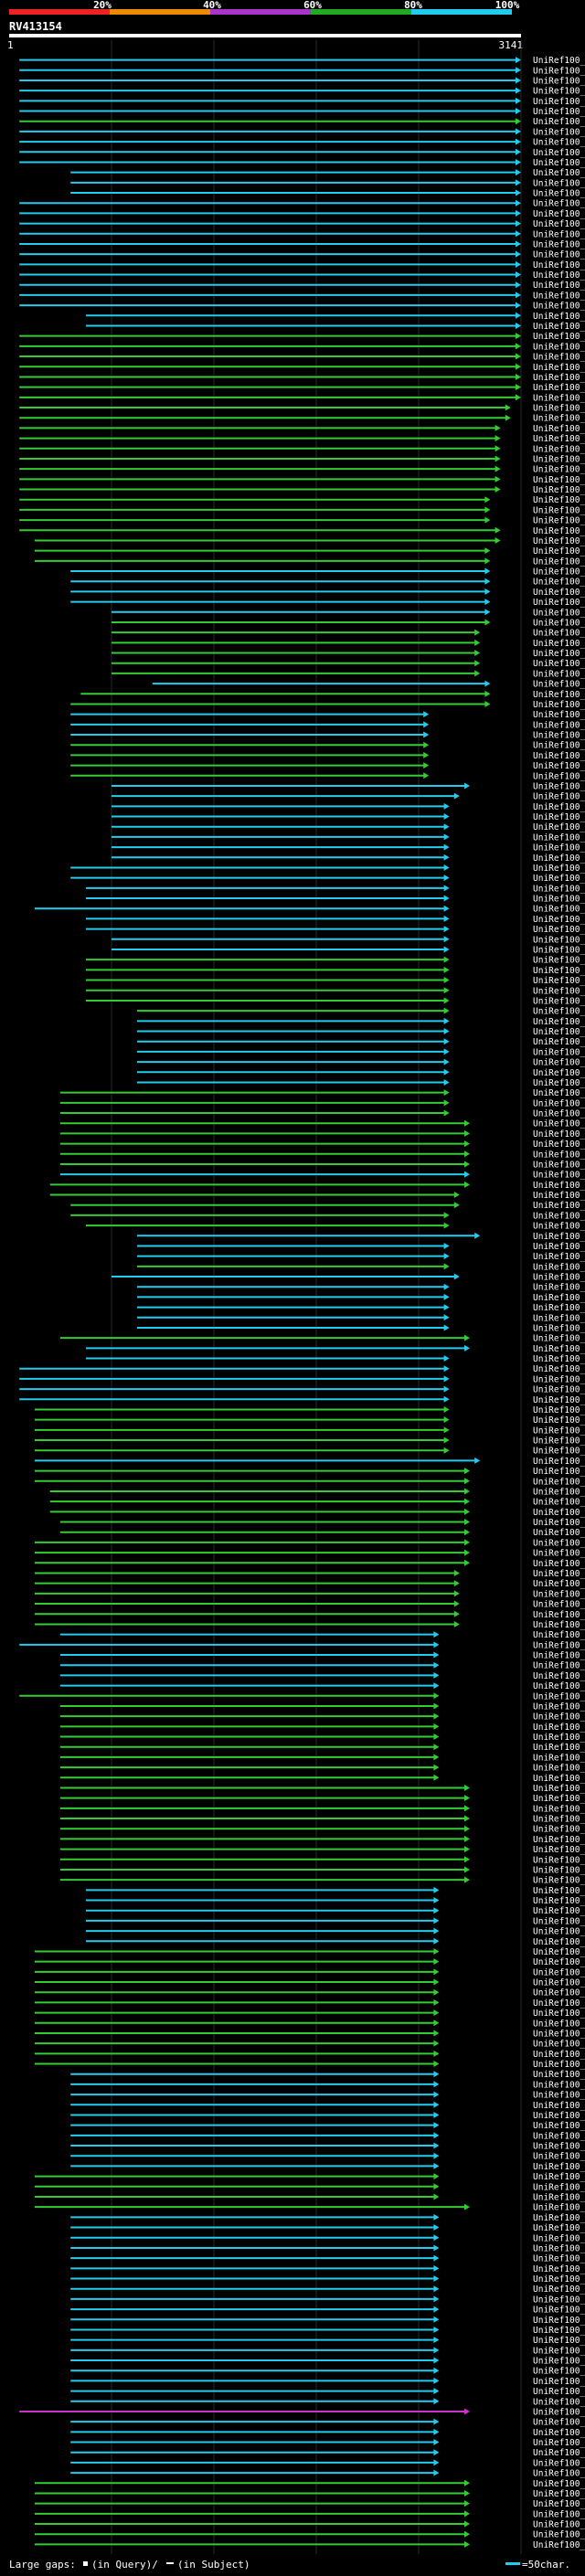 The height and width of the screenshot is (2576, 585). Describe the element at coordinates (559, 71) in the screenshot. I see `hit-label: UniRef100_Q9ZR85` at that location.